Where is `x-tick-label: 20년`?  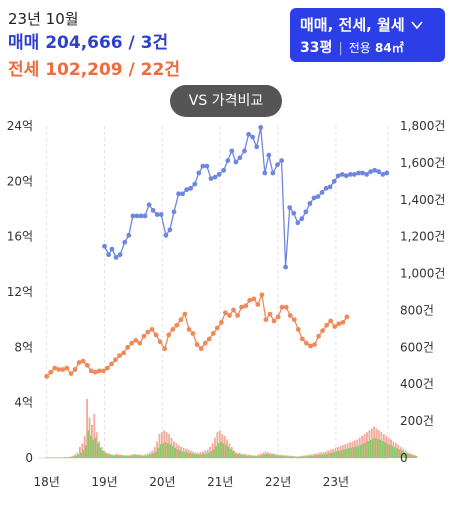
x-tick-label: 20년 is located at coordinates (162, 482).